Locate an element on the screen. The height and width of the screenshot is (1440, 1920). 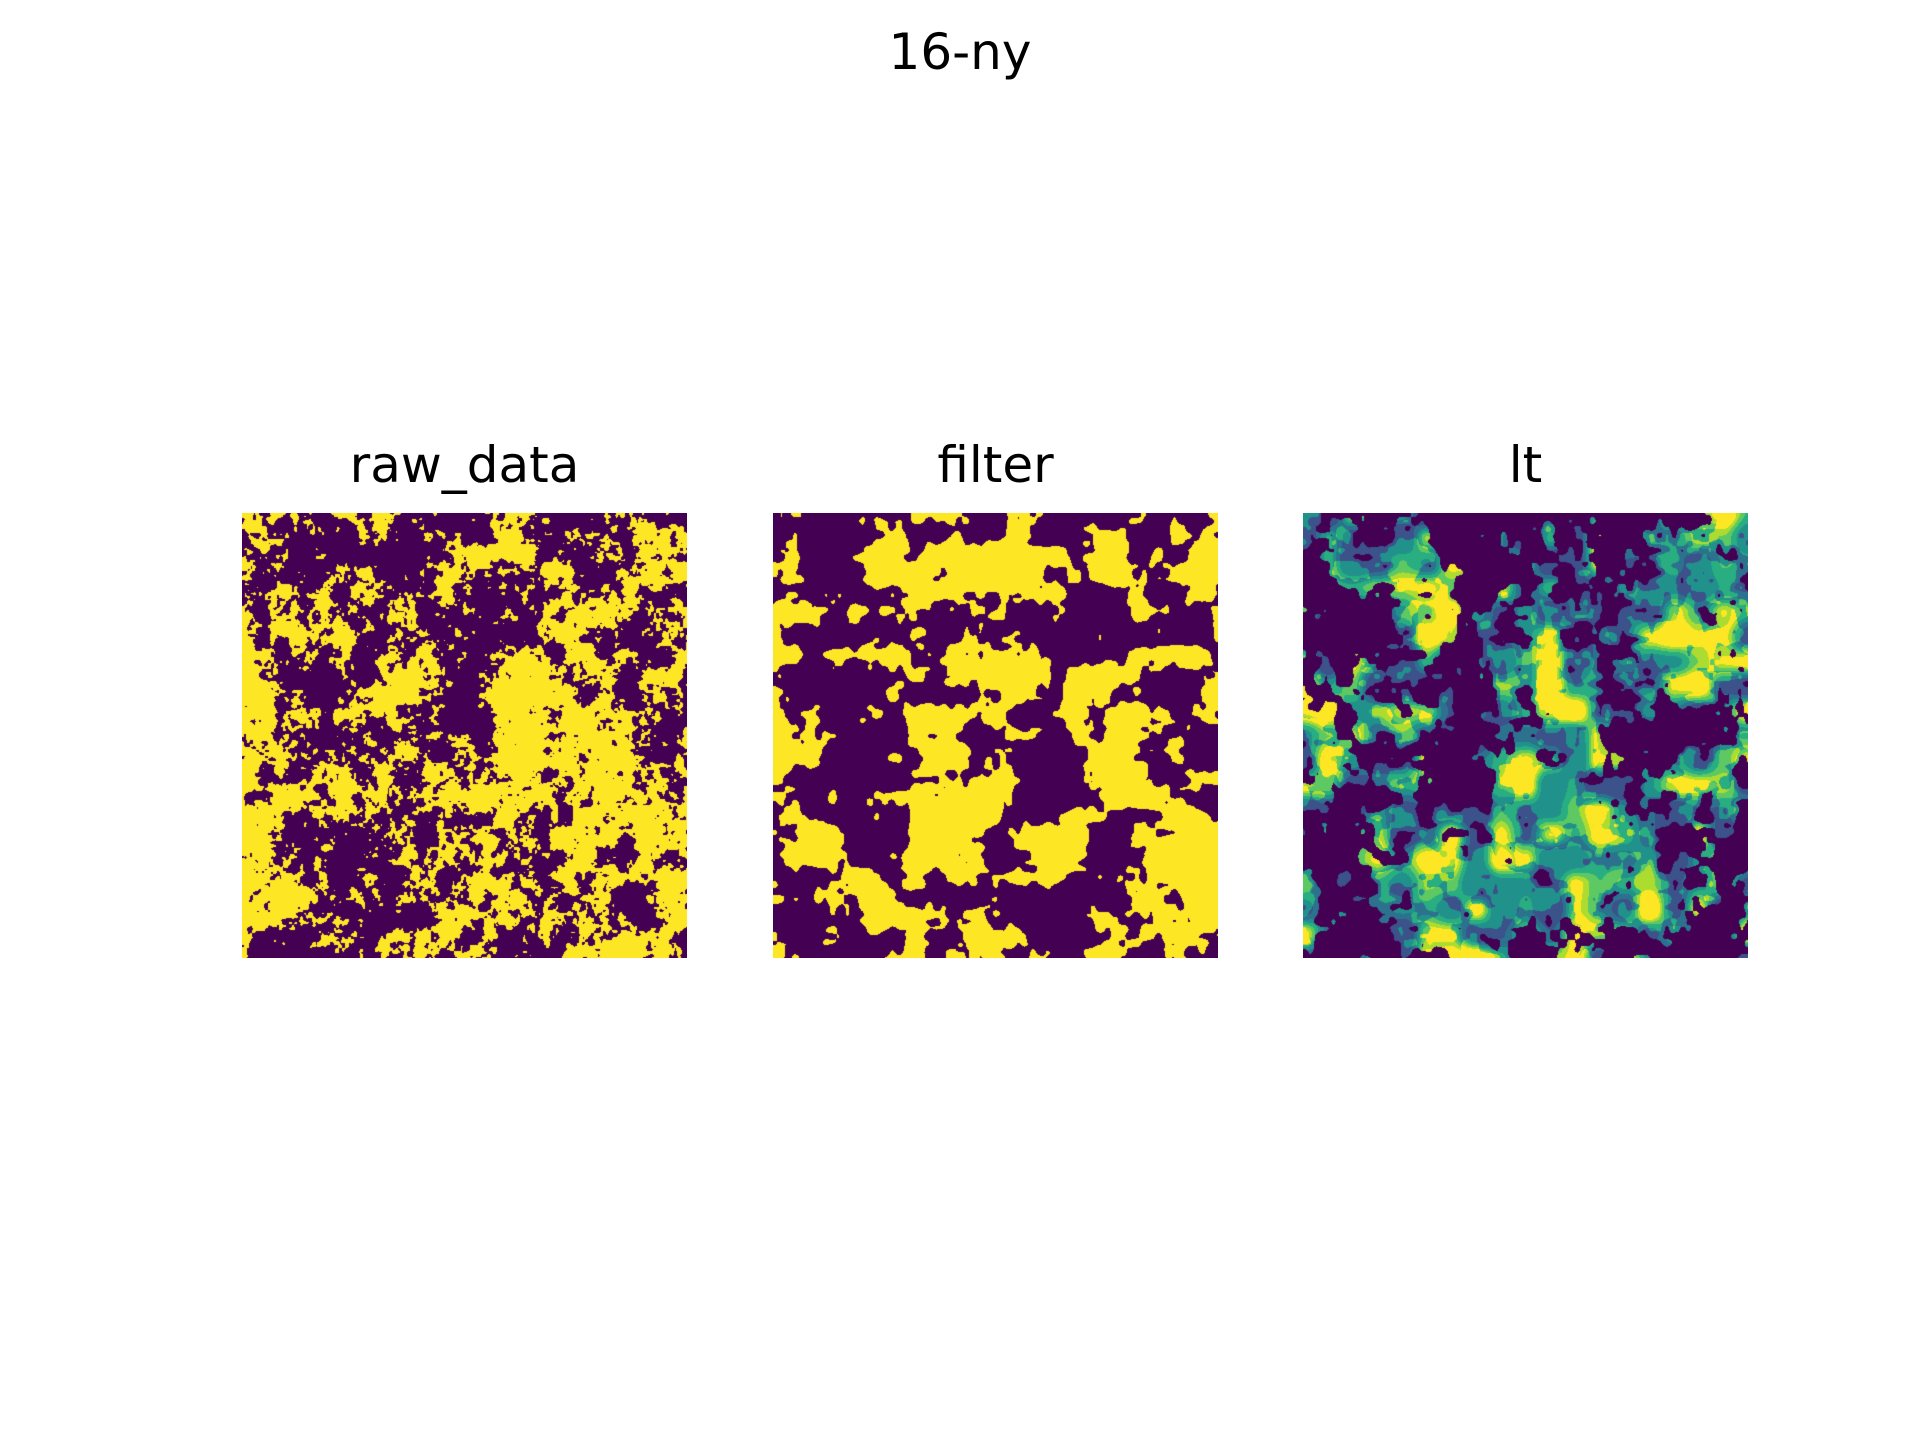
panel-title-lt: lt is located at coordinates (1525, 465).